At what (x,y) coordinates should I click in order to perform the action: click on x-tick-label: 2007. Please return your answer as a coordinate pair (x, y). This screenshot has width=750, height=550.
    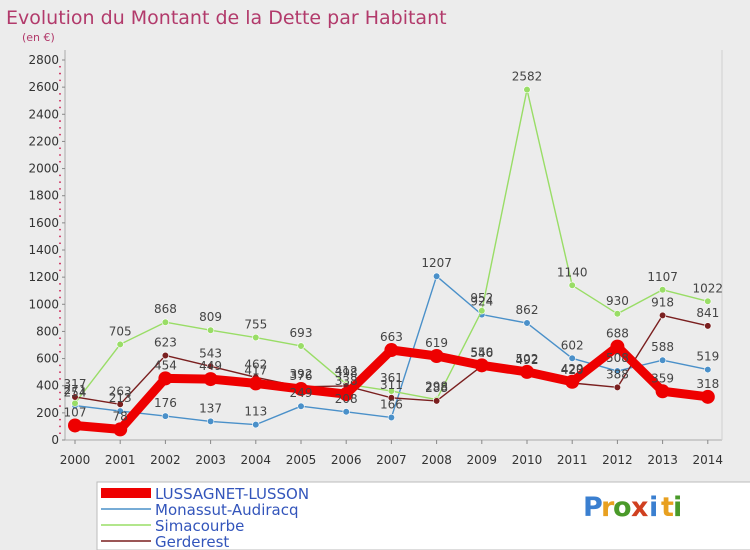
    Looking at the image, I should click on (391, 460).